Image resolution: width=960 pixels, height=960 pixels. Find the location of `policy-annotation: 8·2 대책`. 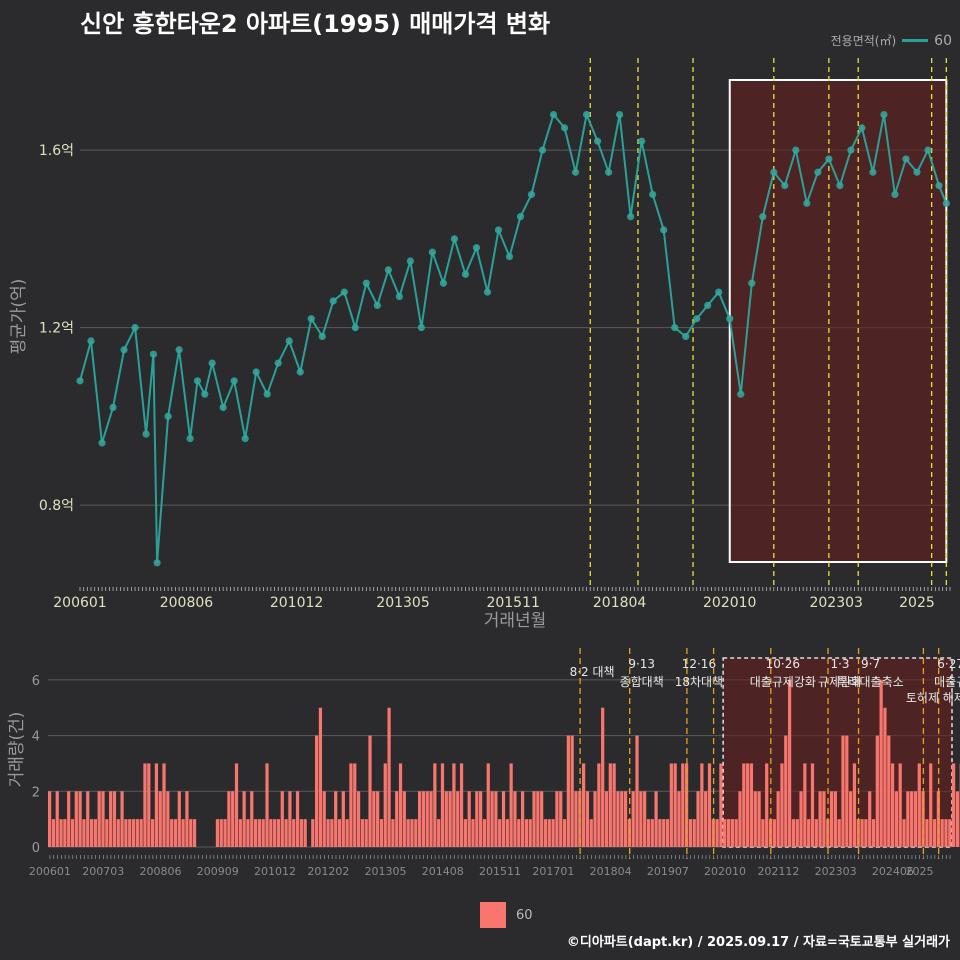

policy-annotation: 8·2 대책 is located at coordinates (592, 671).